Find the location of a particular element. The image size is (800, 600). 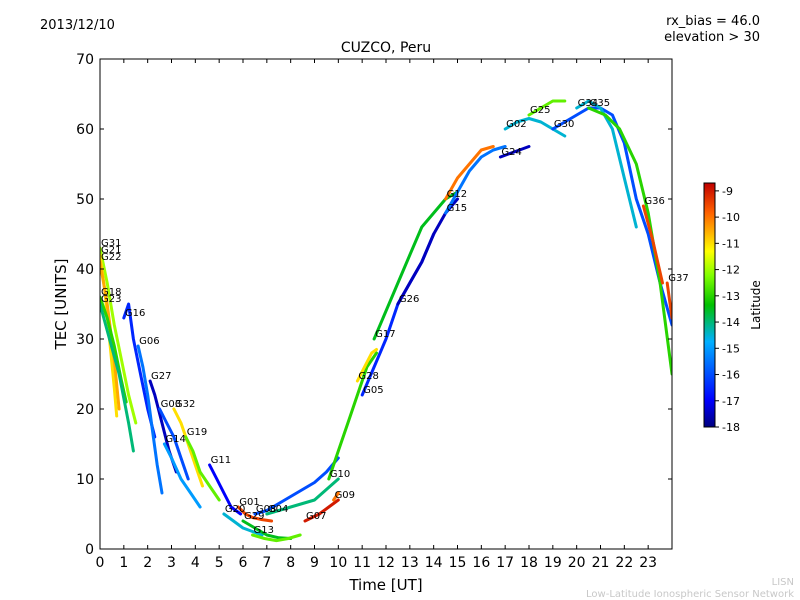

x-tick-label: 22 is located at coordinates (624, 563).